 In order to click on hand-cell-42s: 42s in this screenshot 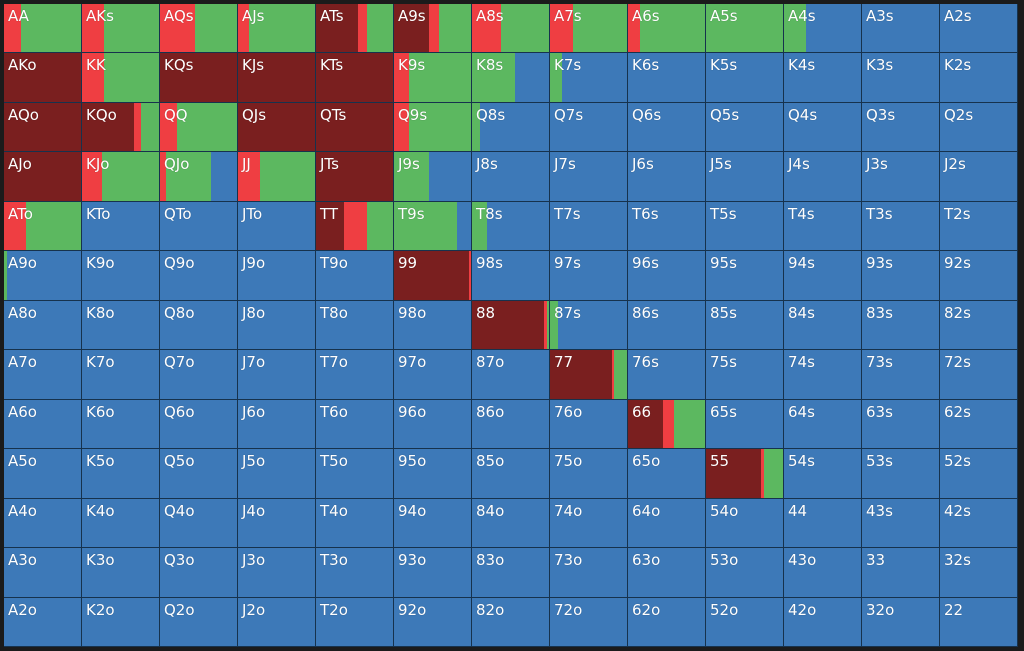, I will do `click(979, 523)`.